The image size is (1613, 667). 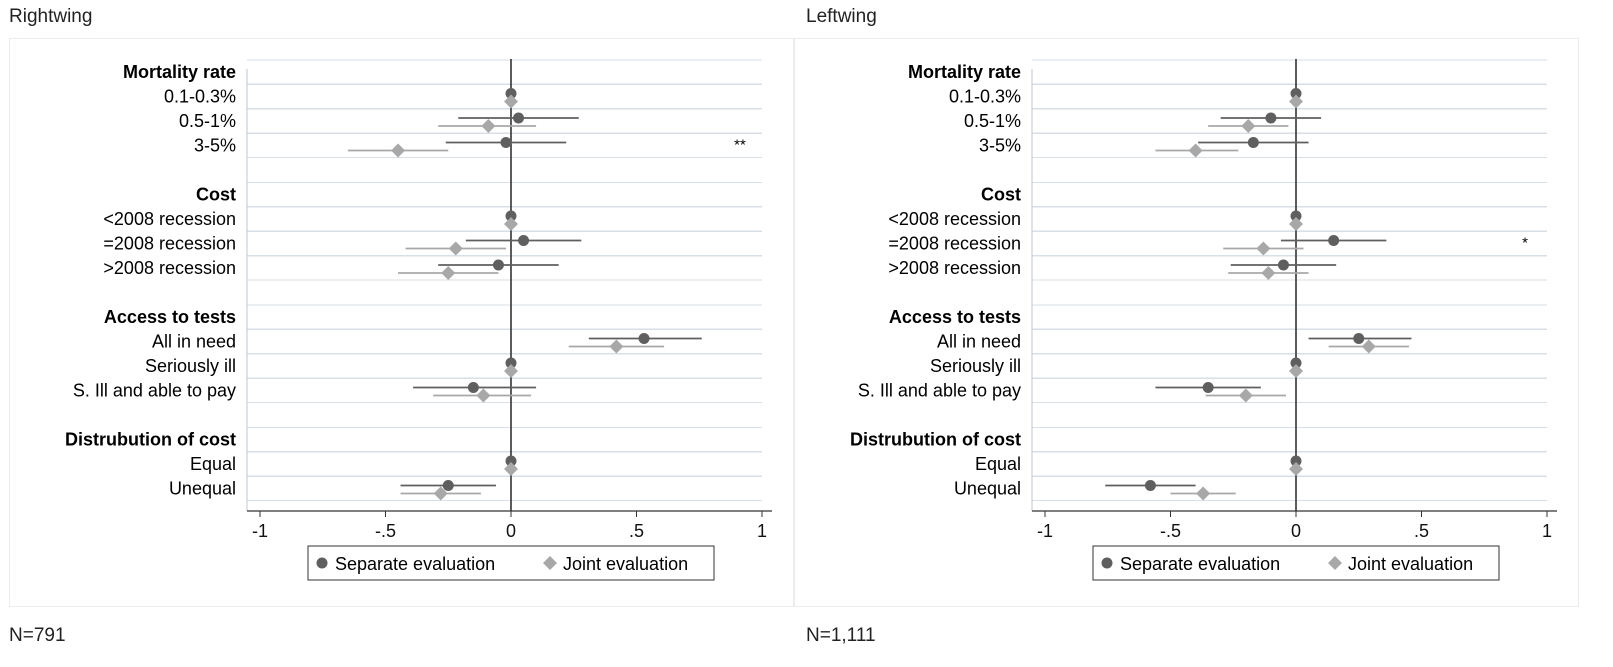 What do you see at coordinates (37, 635) in the screenshot?
I see `left-sample-size: N=791` at bounding box center [37, 635].